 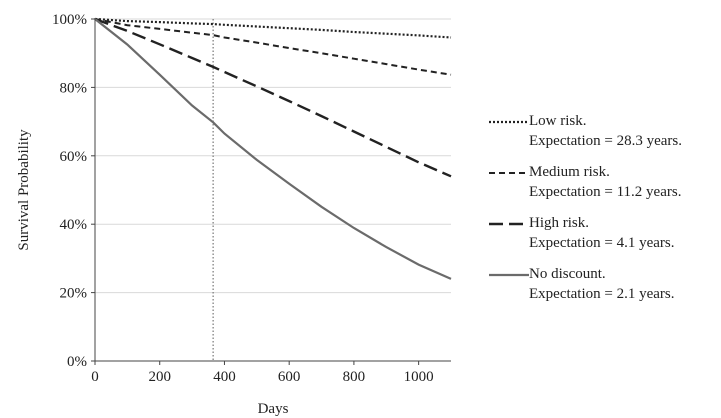 I want to click on y-tick-label-40: 40%, so click(x=74, y=225).